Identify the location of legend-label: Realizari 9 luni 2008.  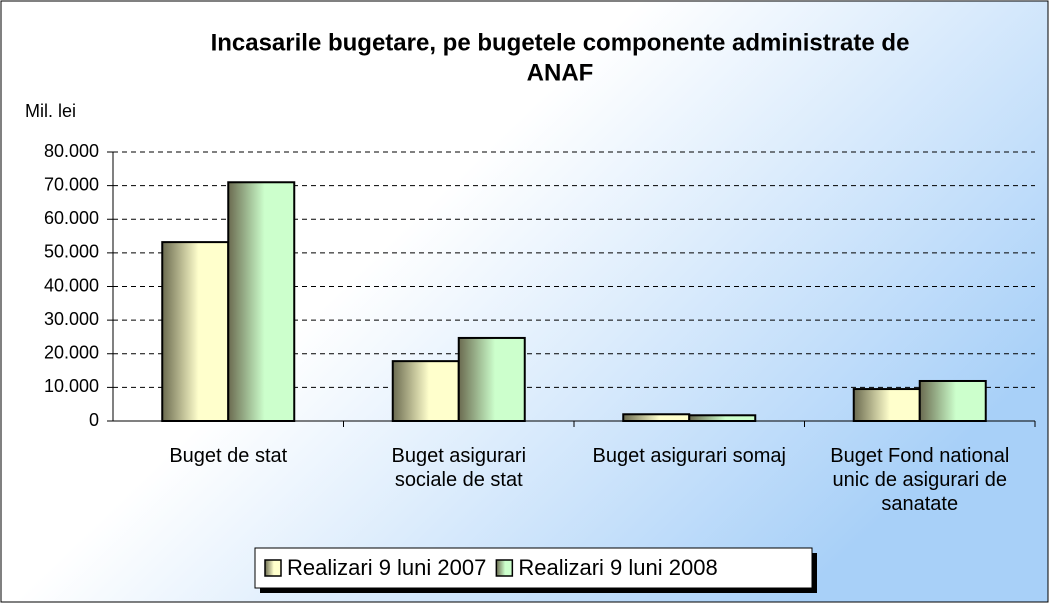
(617, 567).